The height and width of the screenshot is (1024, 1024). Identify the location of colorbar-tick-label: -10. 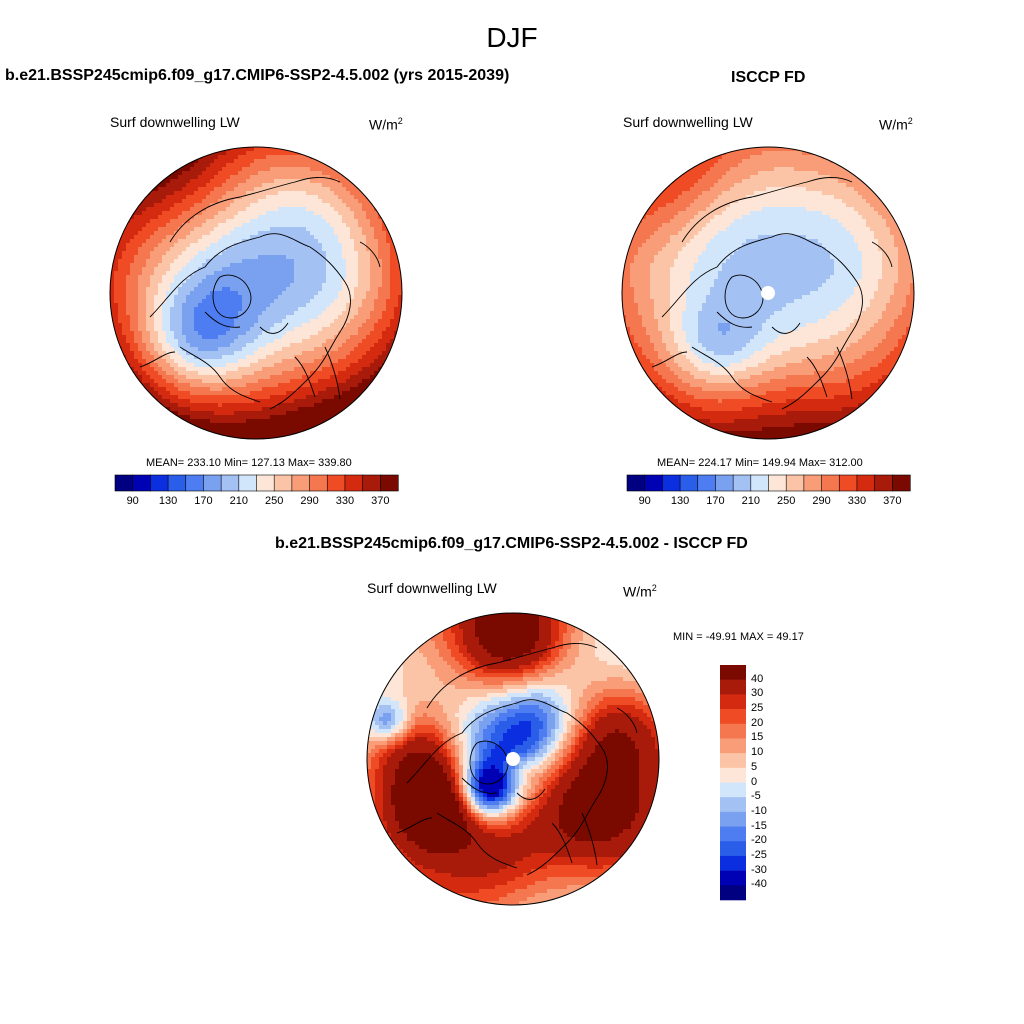
(759, 810).